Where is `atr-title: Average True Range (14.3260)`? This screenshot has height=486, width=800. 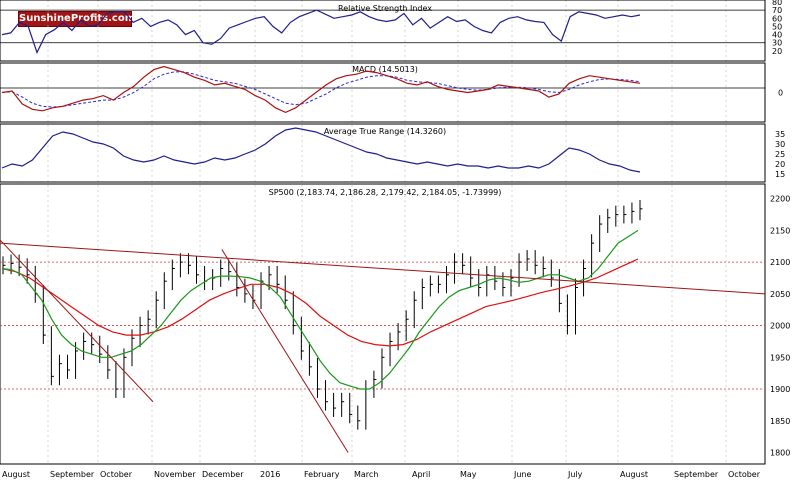 atr-title: Average True Range (14.3260) is located at coordinates (385, 131).